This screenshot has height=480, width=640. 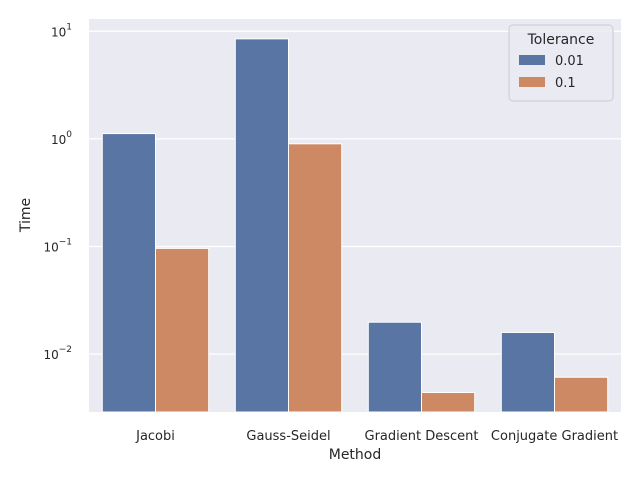 I want to click on legend-title: Tolerance, so click(x=561, y=40).